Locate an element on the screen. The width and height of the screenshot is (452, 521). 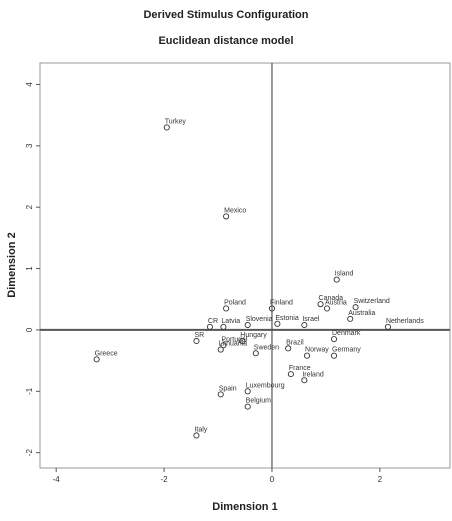
point-label: Denmark is located at coordinates (346, 333).